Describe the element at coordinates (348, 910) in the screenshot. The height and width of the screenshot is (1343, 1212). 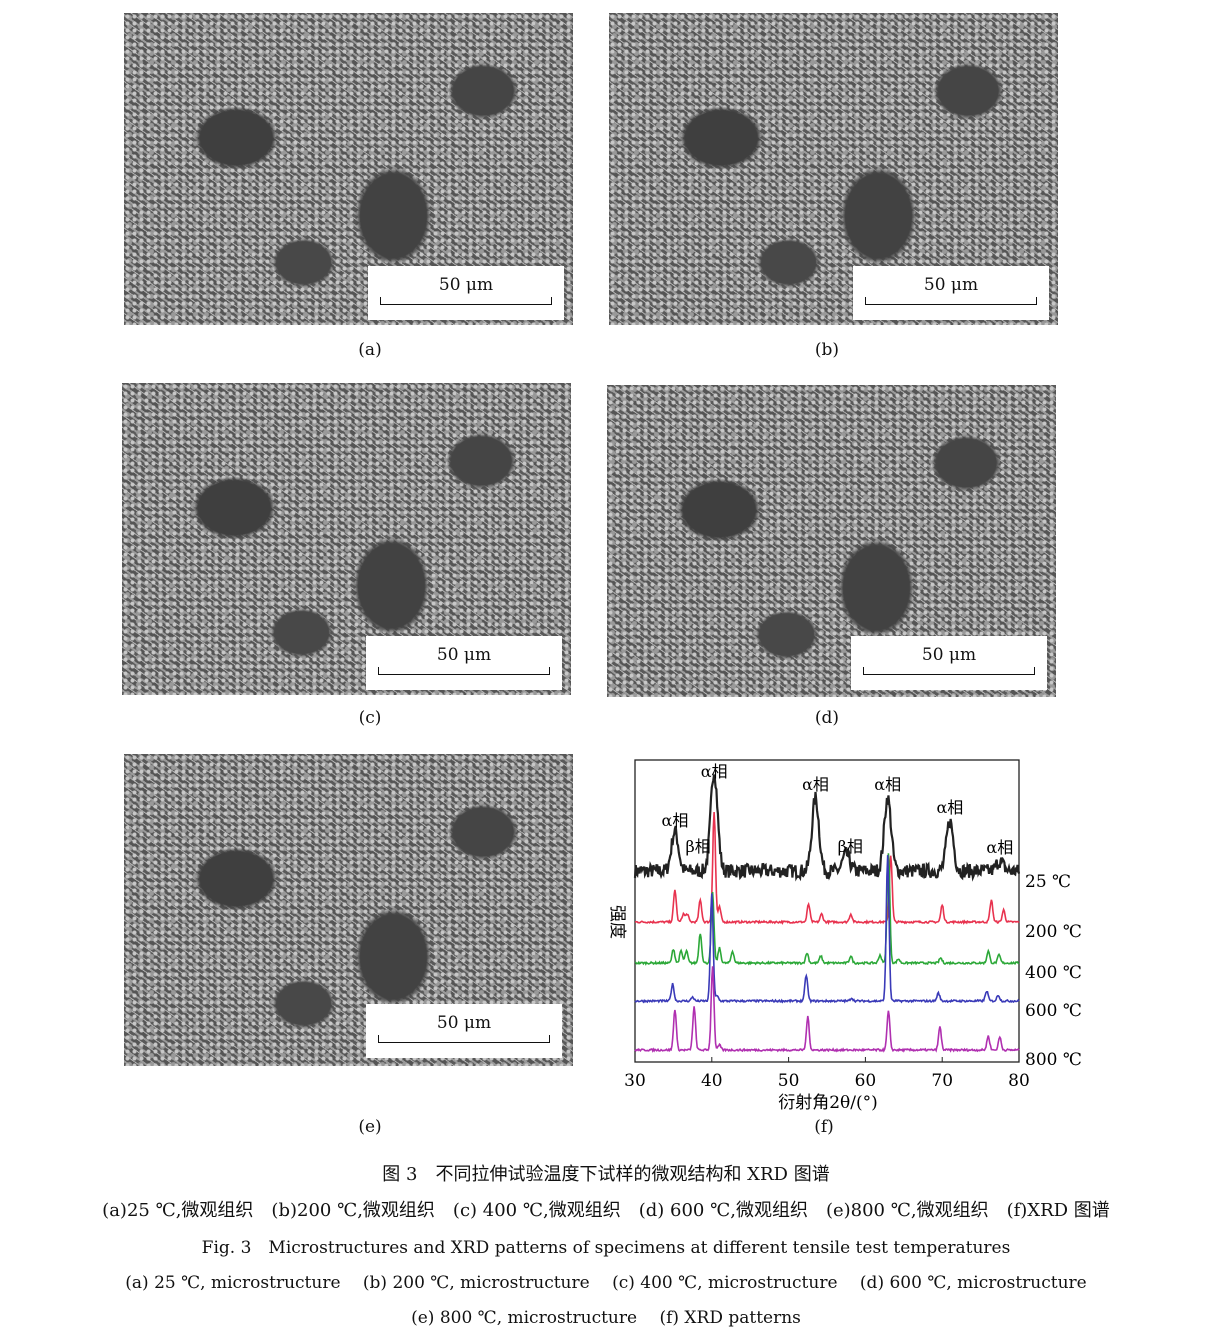
I see `micrograph-e: 50 μm` at that location.